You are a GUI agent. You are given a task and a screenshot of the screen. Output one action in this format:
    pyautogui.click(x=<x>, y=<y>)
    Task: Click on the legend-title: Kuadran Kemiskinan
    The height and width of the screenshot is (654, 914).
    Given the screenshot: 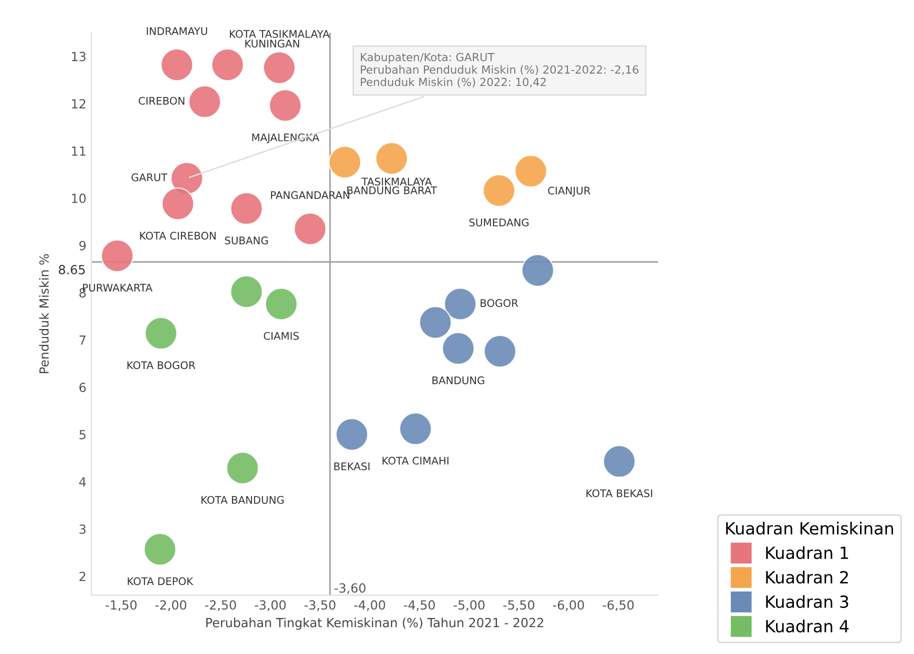 What is the action you would take?
    pyautogui.click(x=810, y=528)
    